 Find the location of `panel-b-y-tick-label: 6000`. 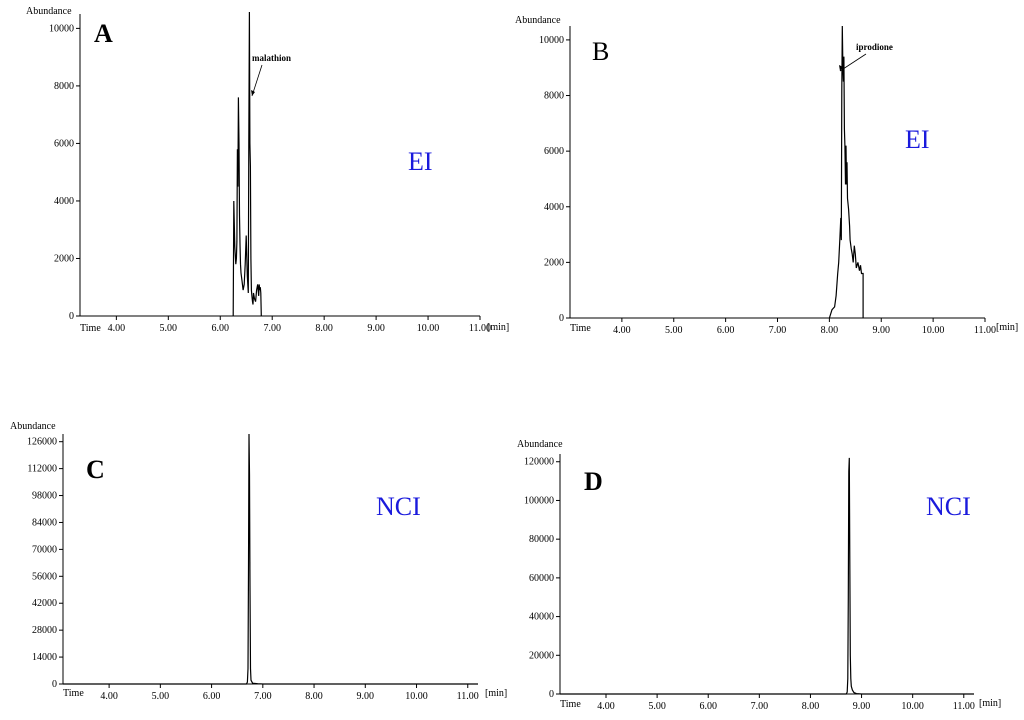

panel-b-y-tick-label: 6000 is located at coordinates (554, 151).